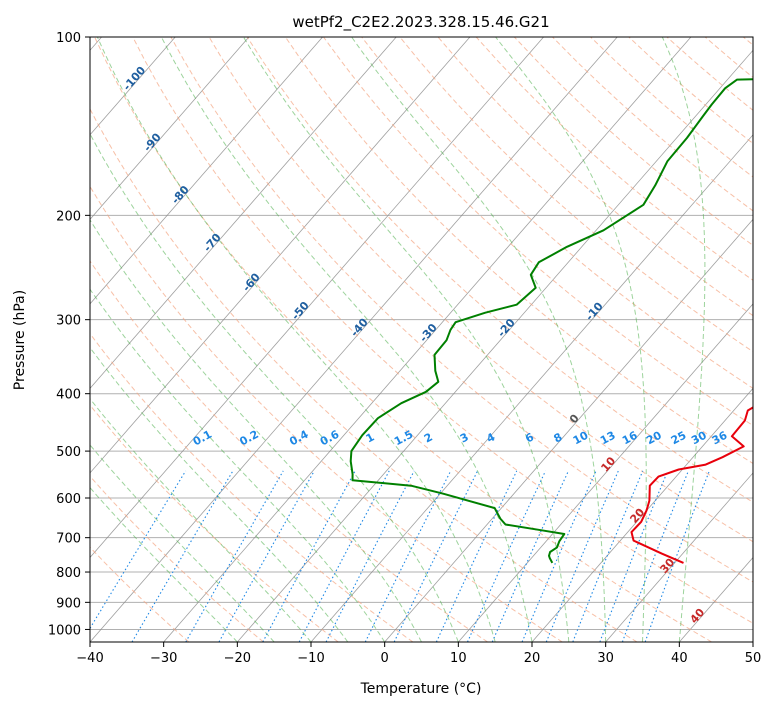  I want to click on isotherm-label: 20, so click(637, 515).